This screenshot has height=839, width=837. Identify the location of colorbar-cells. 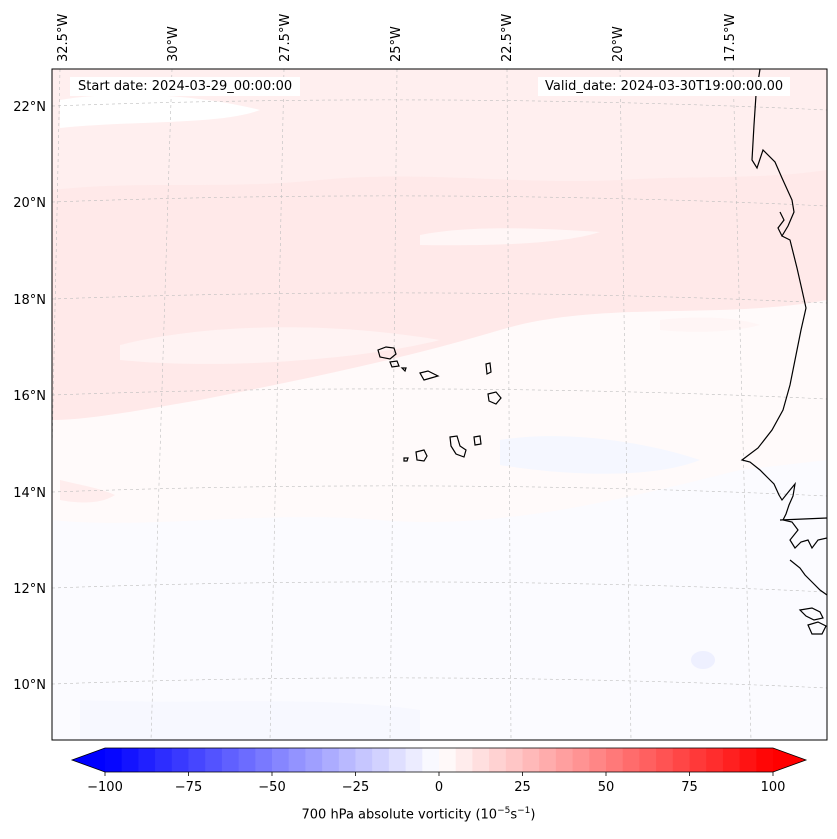
(439, 760).